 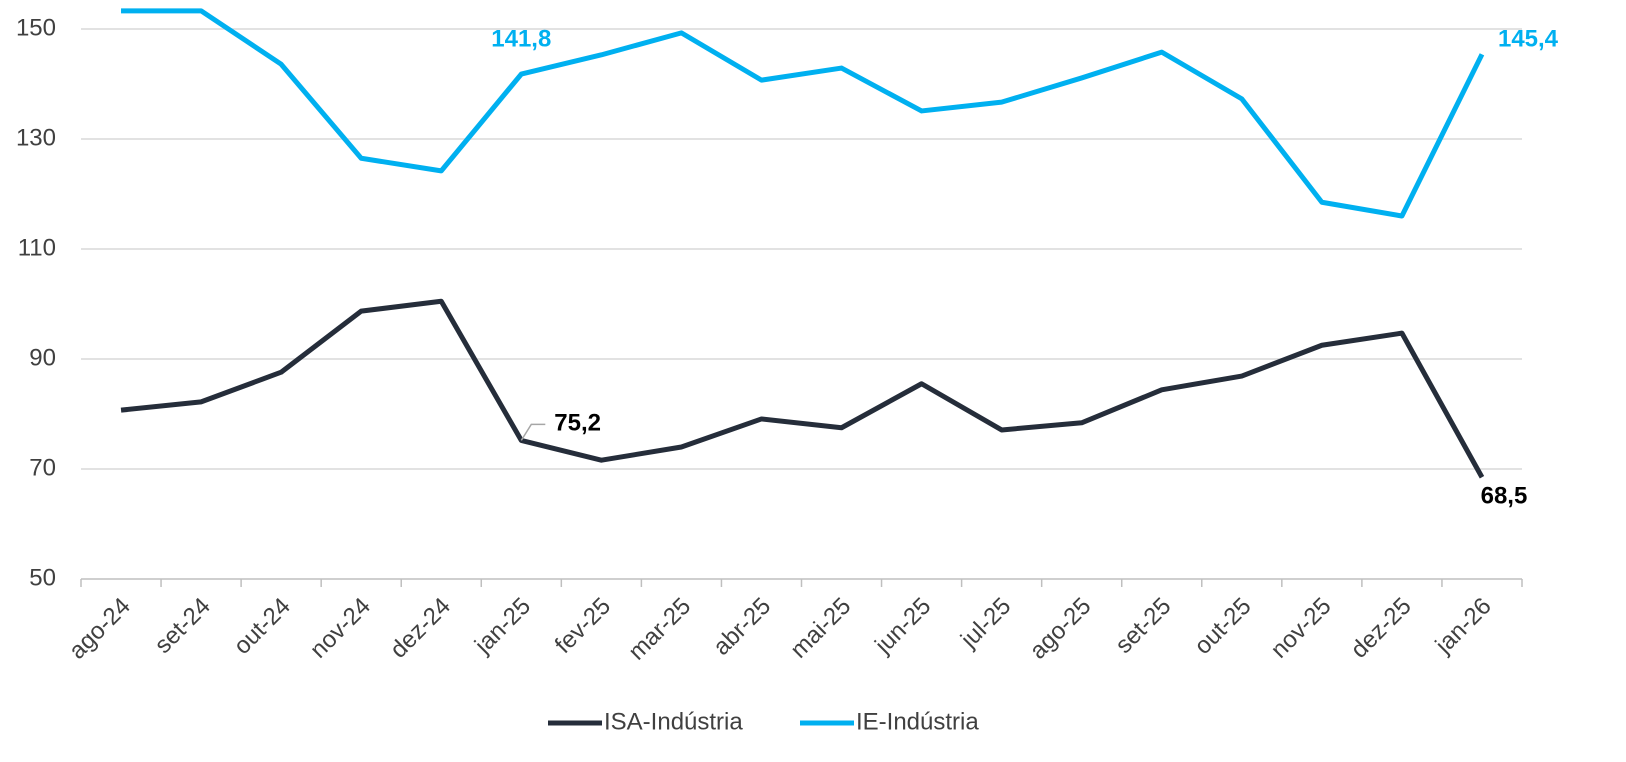 I want to click on y-tick-label: 90, so click(x=42, y=357).